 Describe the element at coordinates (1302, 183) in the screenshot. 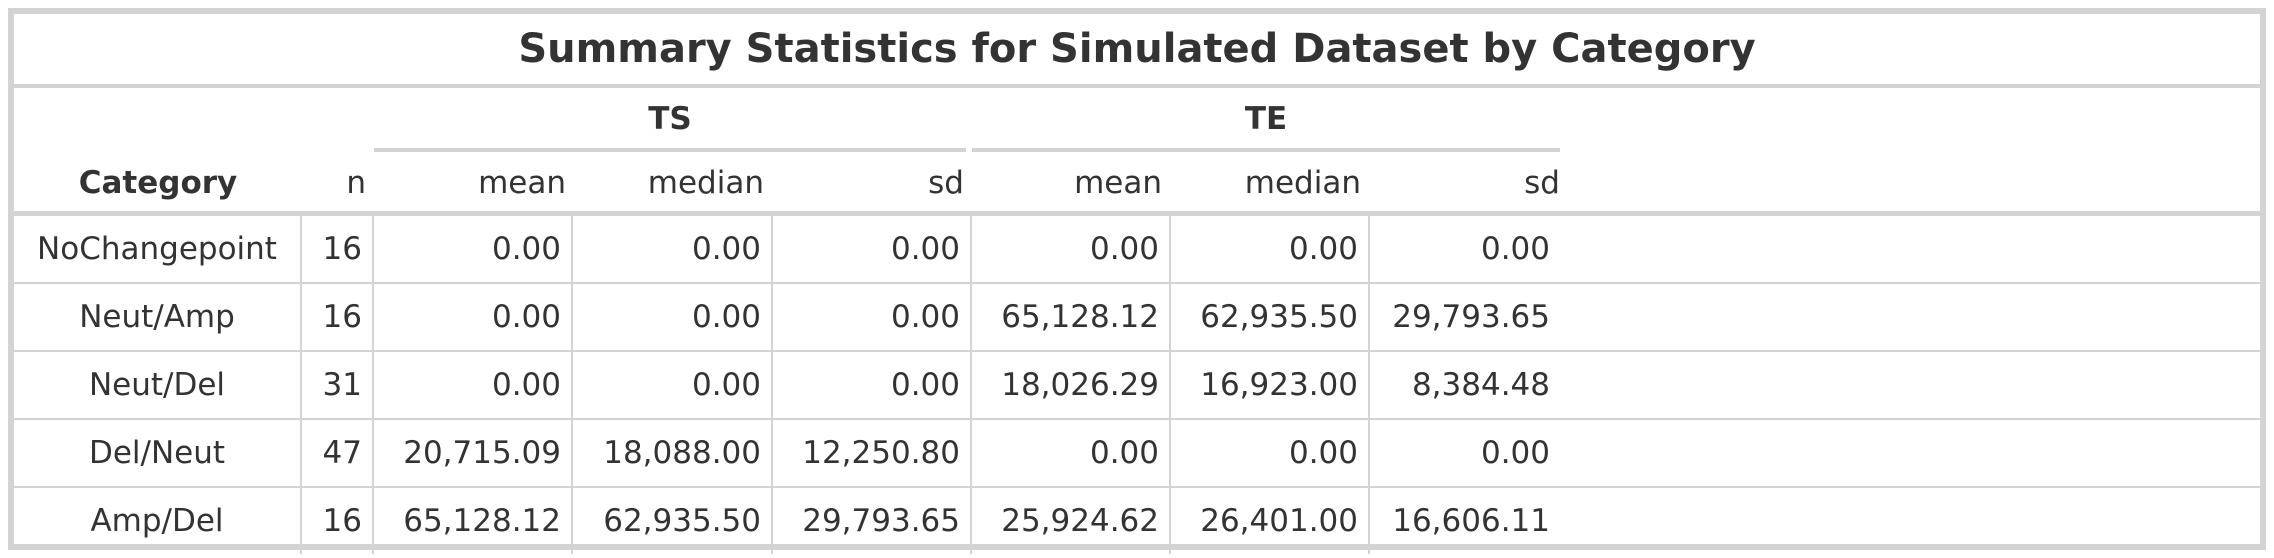

I see `col-header-te-median: median` at that location.